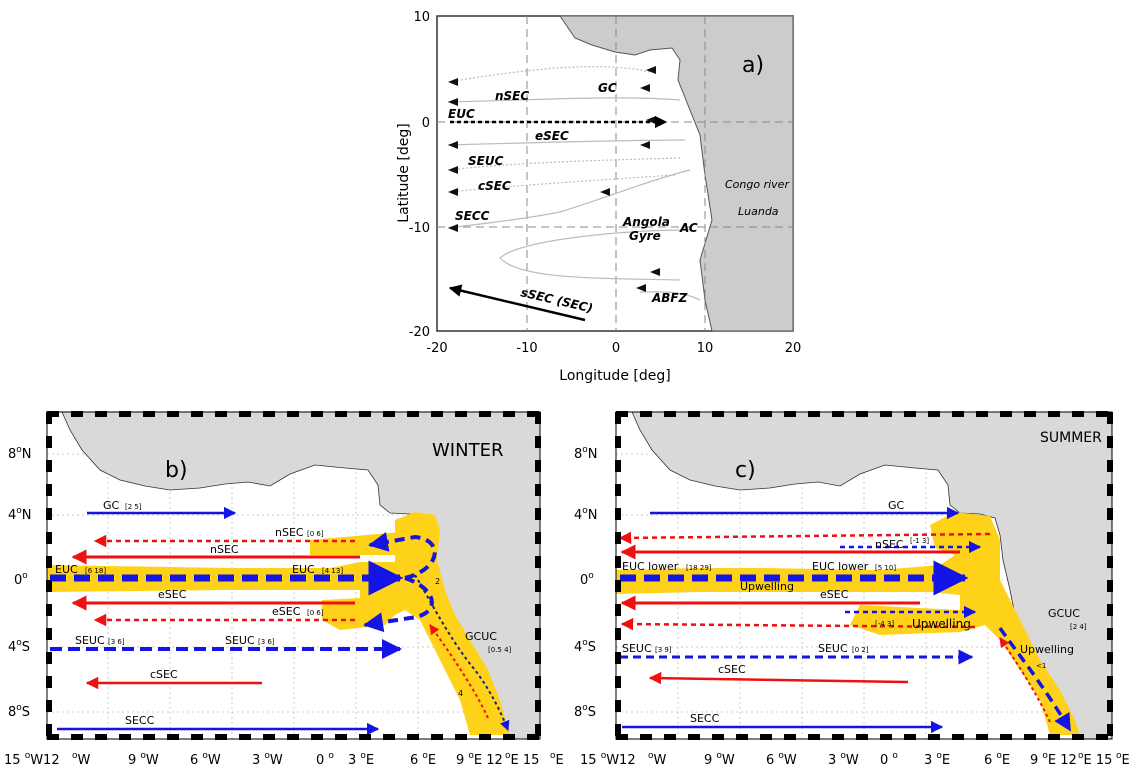  Describe the element at coordinates (889, 544) in the screenshot. I see `label-nsec-c: nSEC` at that location.